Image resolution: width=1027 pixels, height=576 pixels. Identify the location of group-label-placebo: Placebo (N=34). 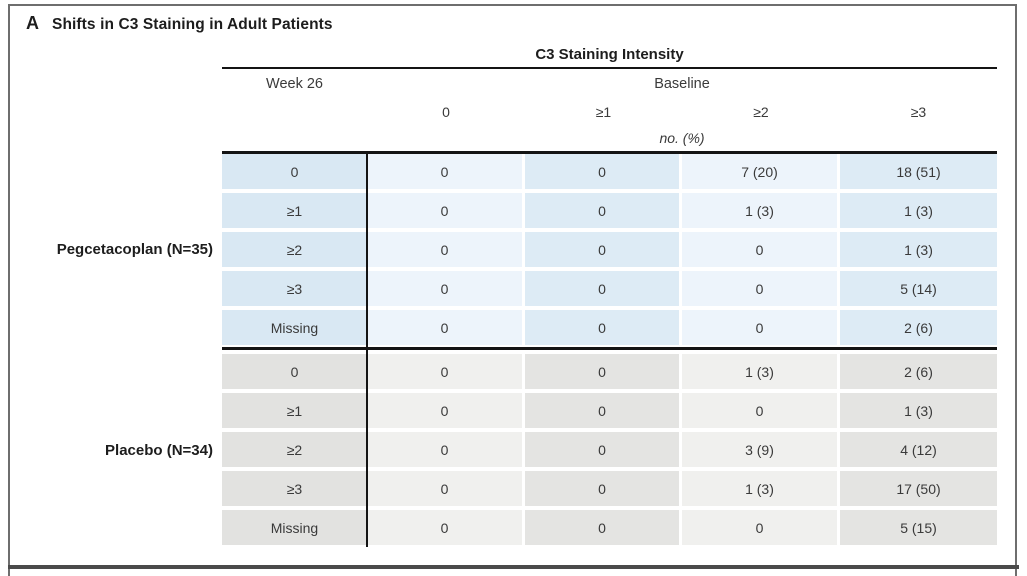
(159, 450).